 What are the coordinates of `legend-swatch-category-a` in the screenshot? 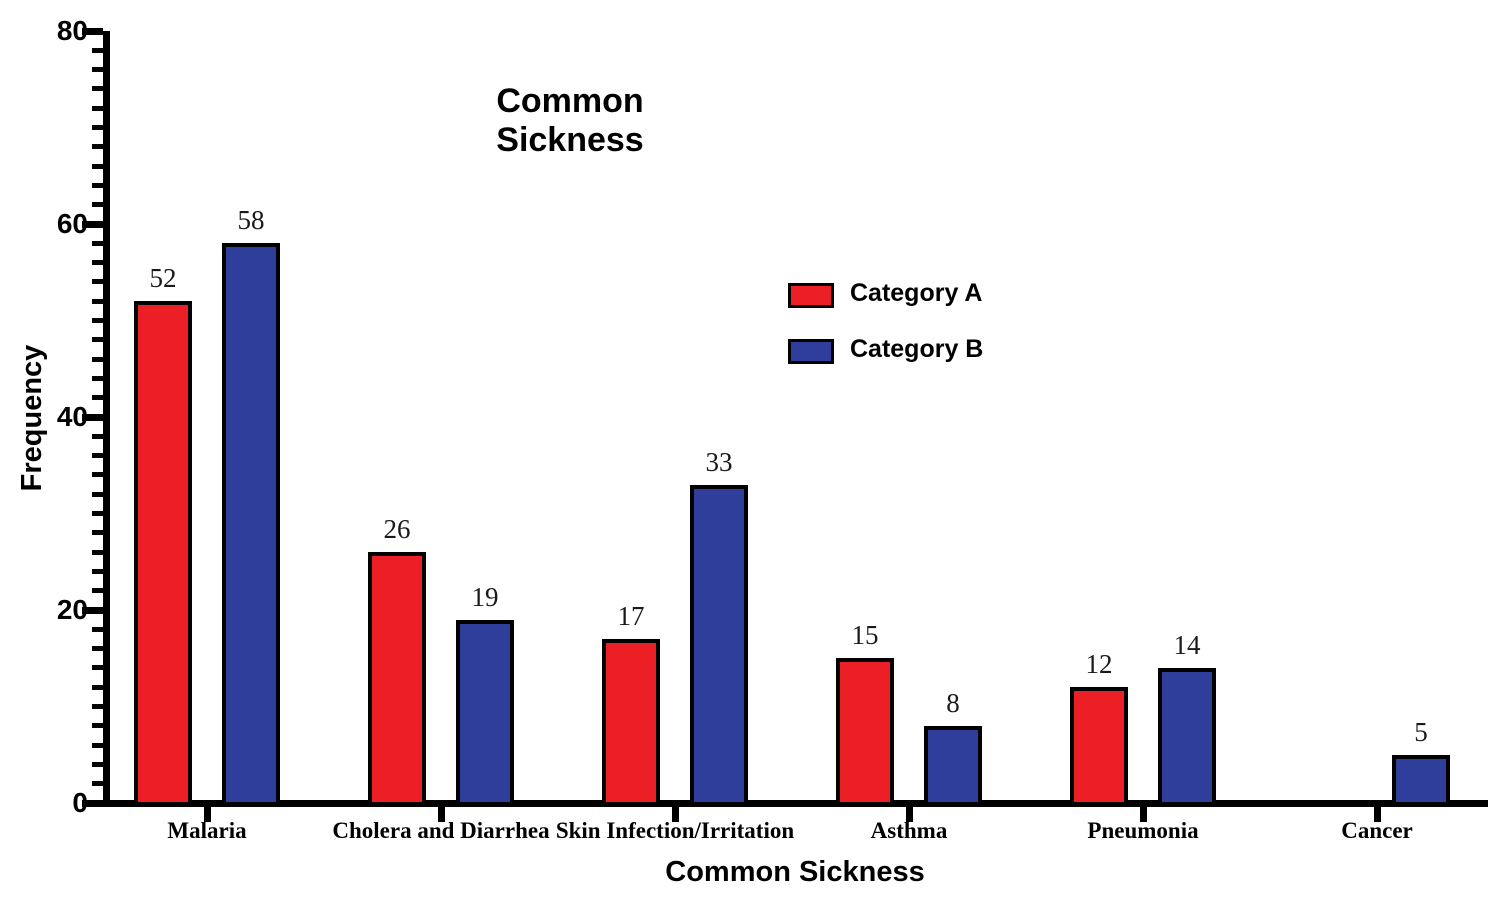 It's located at (811, 295).